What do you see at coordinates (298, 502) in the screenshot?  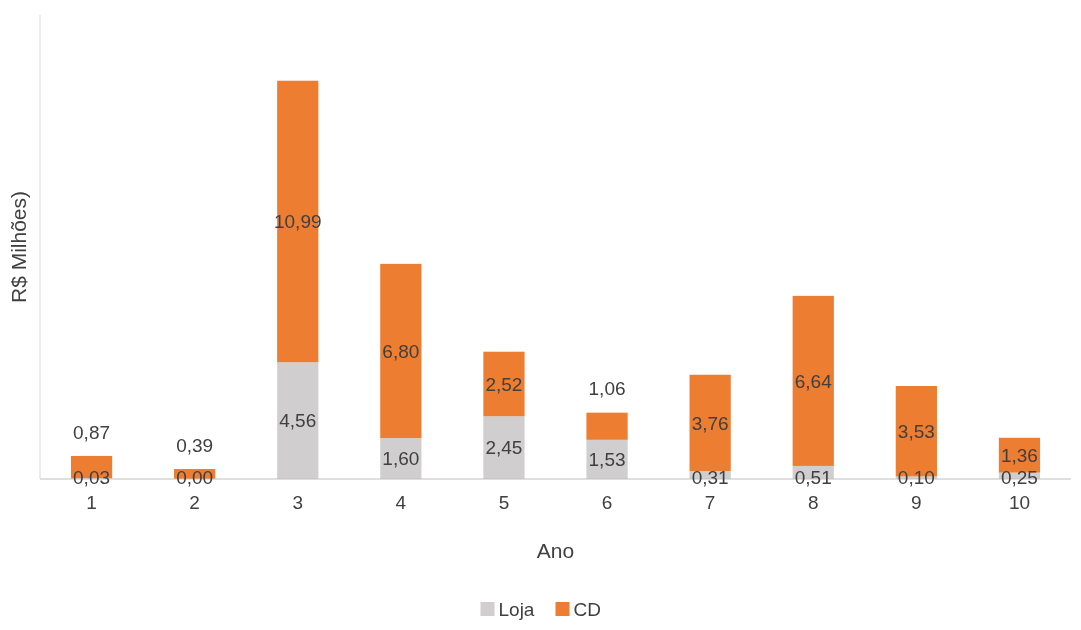 I see `x-tick-label: 3` at bounding box center [298, 502].